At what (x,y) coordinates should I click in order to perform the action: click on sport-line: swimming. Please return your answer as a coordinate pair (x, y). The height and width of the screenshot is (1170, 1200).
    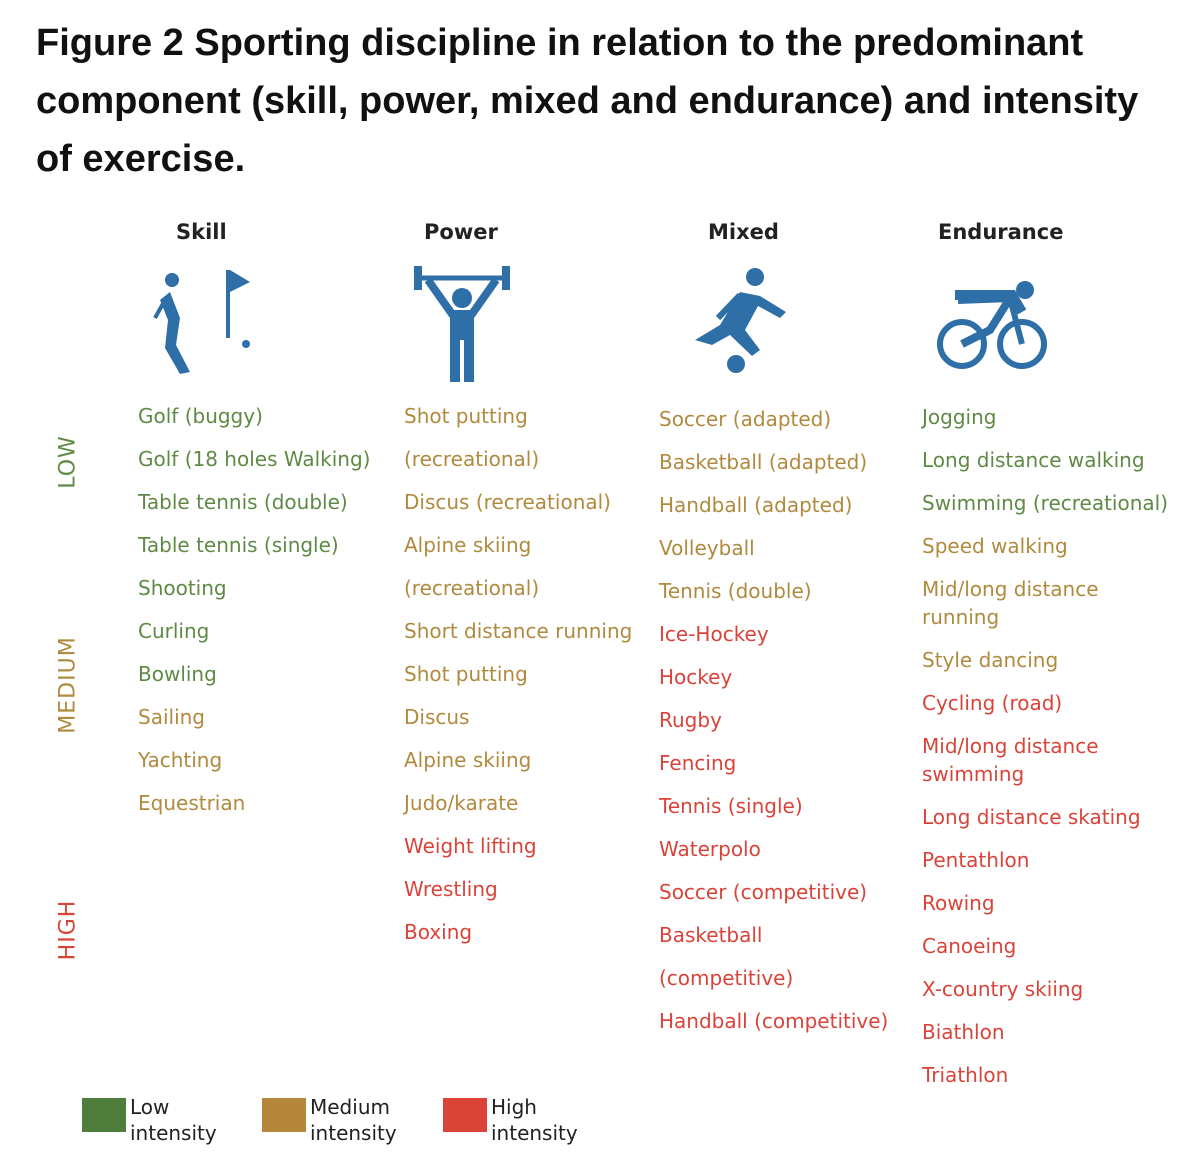
    Looking at the image, I should click on (973, 774).